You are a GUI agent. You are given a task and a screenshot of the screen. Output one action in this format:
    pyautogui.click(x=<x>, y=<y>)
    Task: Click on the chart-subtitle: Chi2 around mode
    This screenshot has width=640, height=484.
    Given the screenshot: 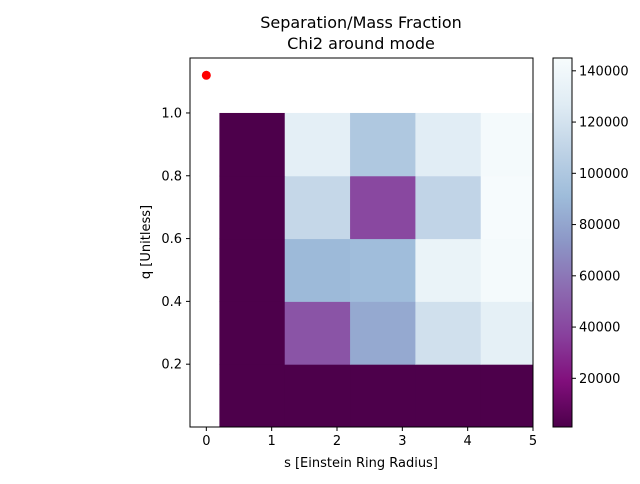 What is the action you would take?
    pyautogui.click(x=361, y=43)
    